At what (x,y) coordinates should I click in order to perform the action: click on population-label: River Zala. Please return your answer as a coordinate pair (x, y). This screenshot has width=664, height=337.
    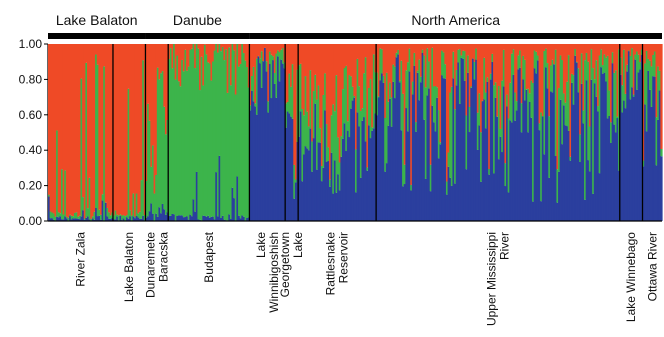
    Looking at the image, I should click on (80, 259).